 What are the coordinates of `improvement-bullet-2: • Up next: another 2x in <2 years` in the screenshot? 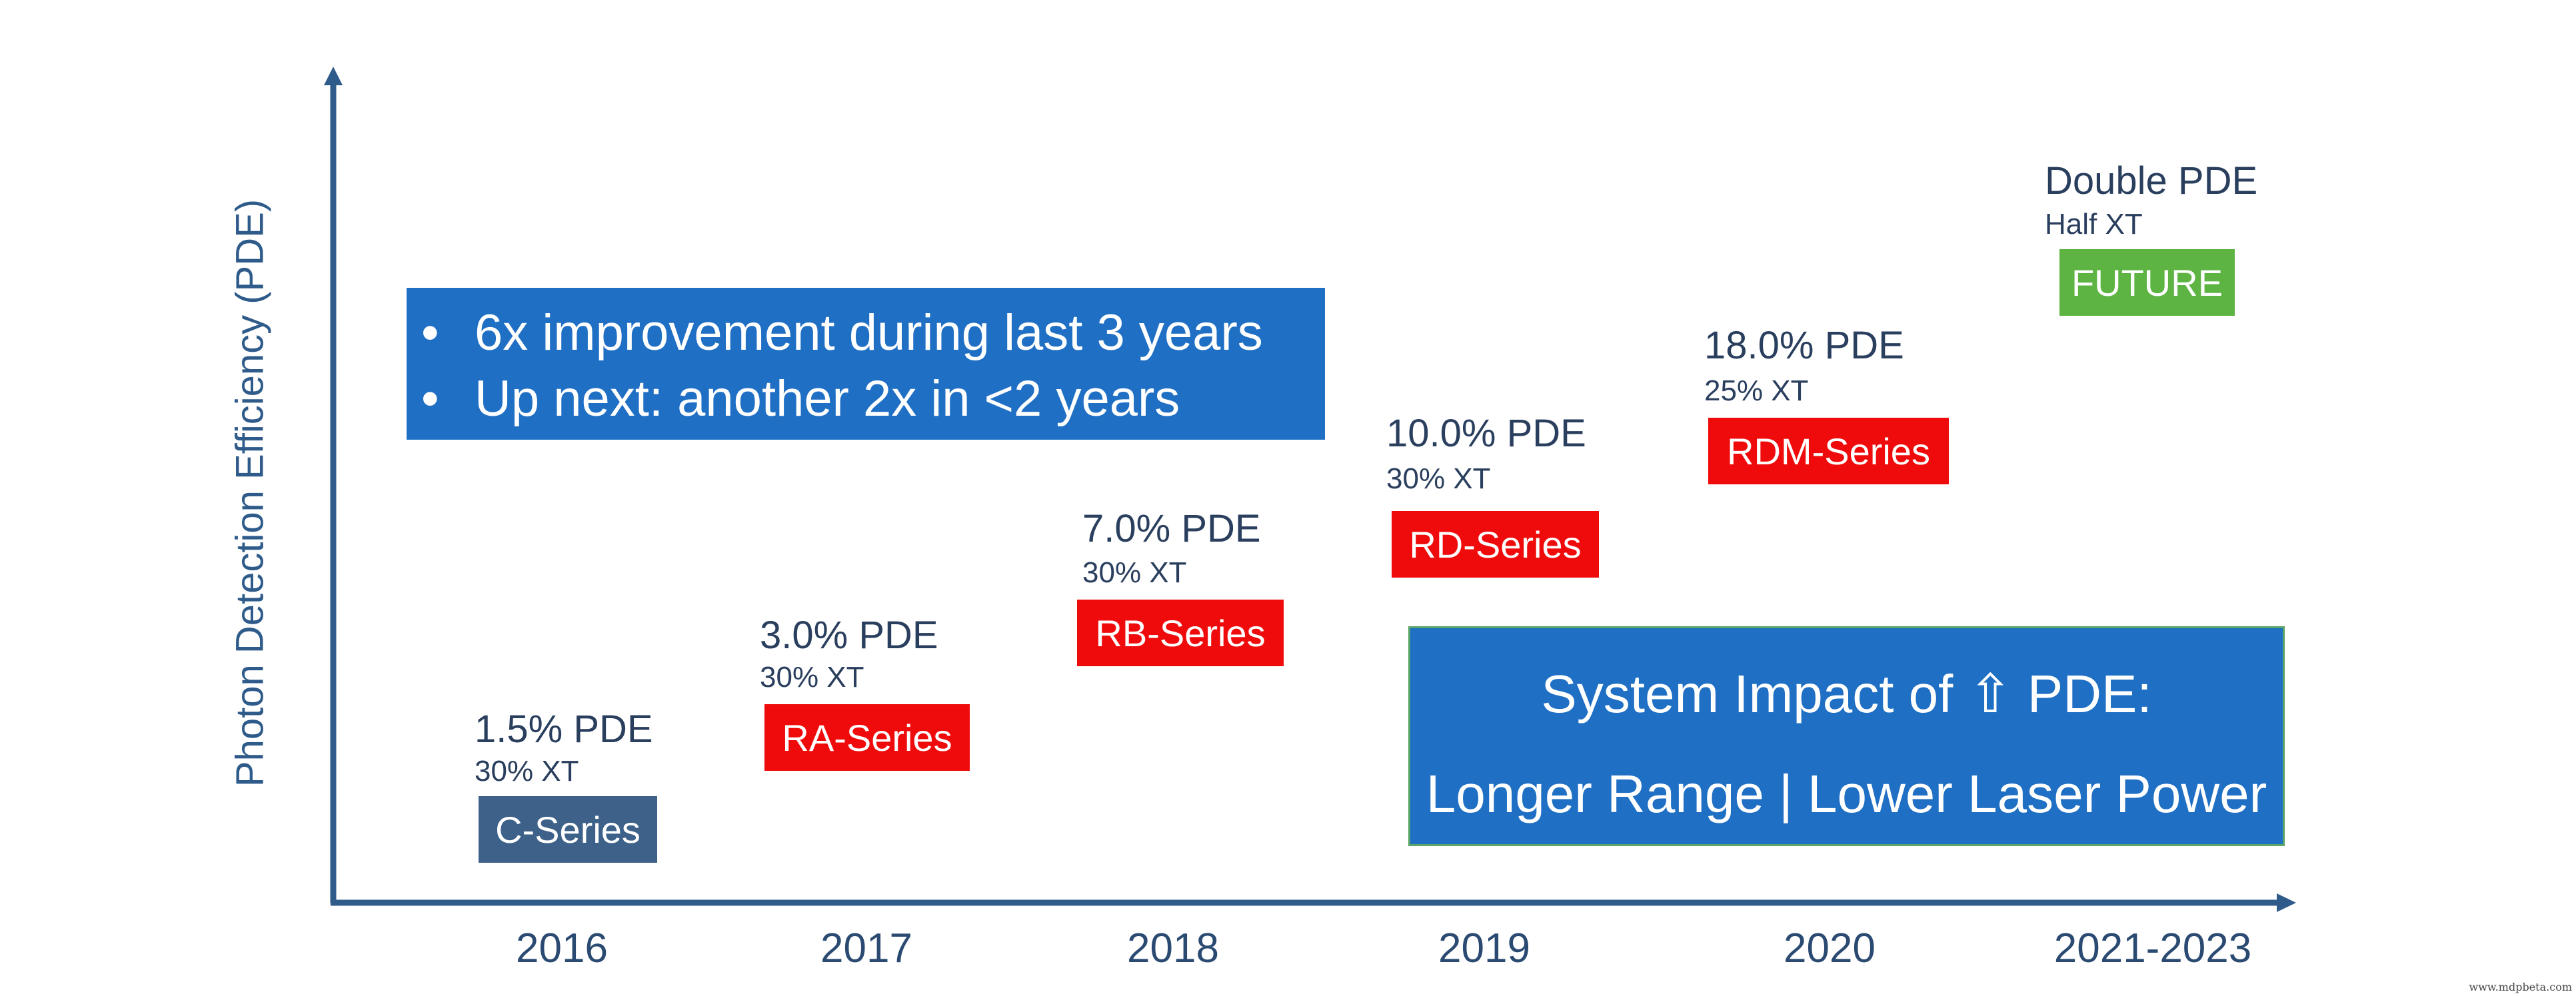 It's located at (800, 399).